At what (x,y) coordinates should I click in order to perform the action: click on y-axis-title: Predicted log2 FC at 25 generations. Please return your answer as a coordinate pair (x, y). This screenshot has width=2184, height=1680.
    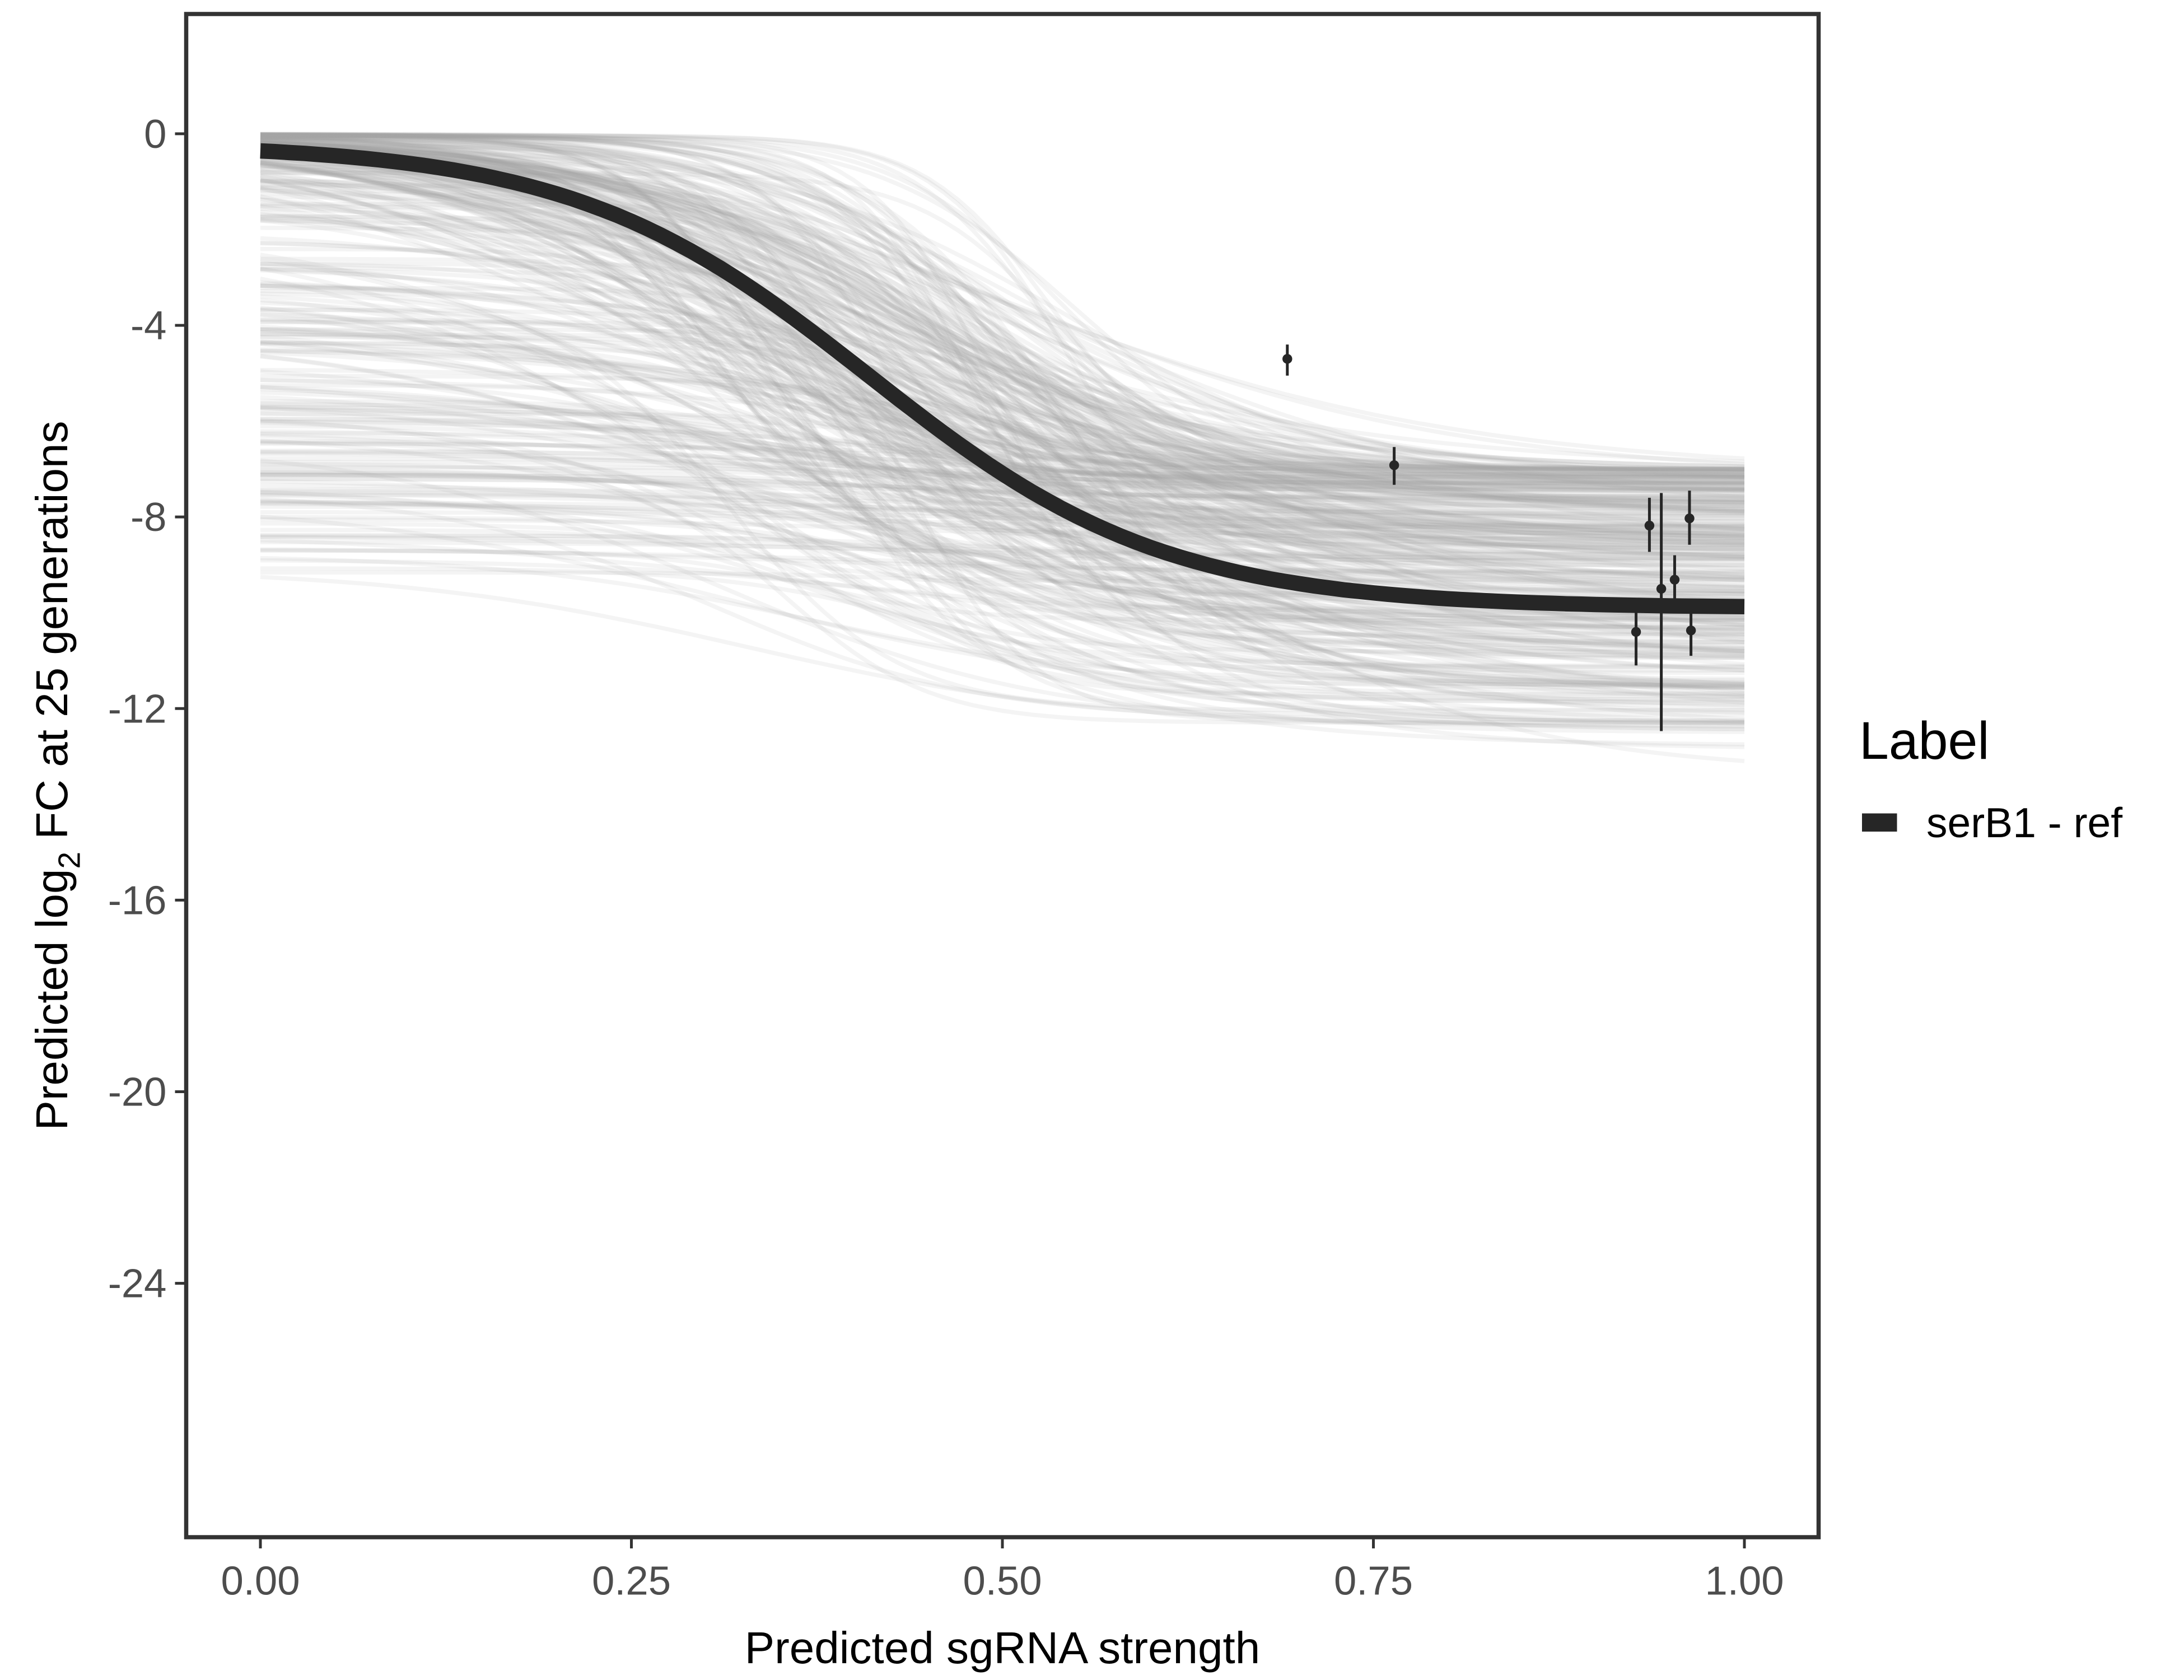
    Looking at the image, I should click on (57, 776).